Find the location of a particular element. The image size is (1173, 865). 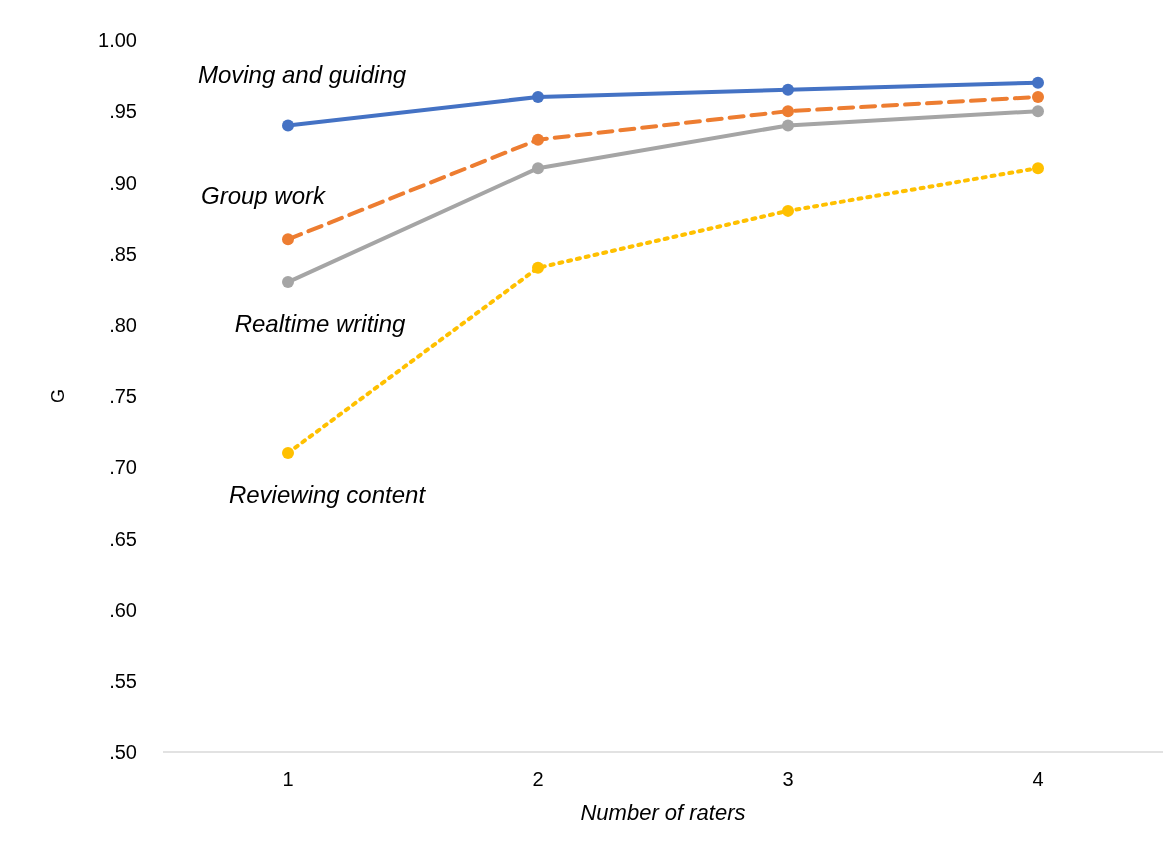

x-axis-title: Number of raters is located at coordinates (663, 812).